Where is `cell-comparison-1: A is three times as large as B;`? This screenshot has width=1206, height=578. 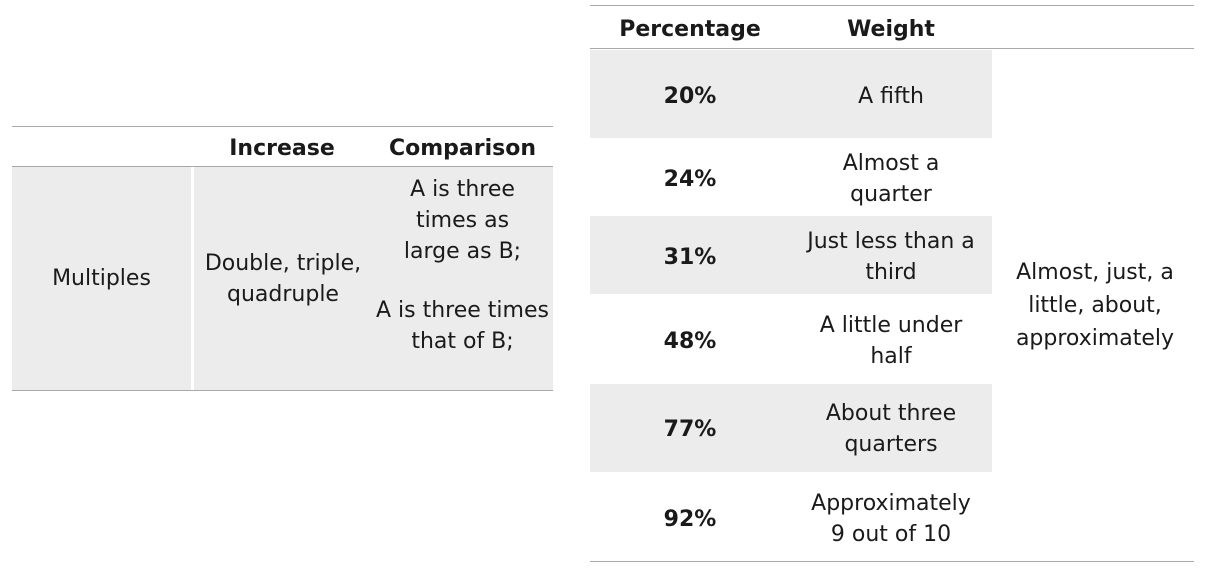 cell-comparison-1: A is three times as large as B; is located at coordinates (462, 220).